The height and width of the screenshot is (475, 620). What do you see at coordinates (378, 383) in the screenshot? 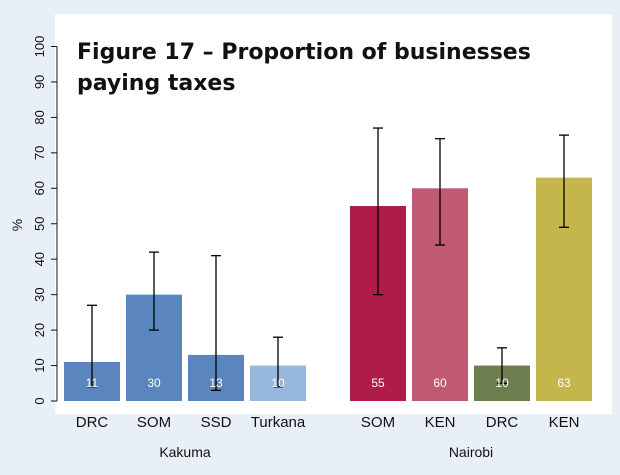
I see `data-label: 55` at bounding box center [378, 383].